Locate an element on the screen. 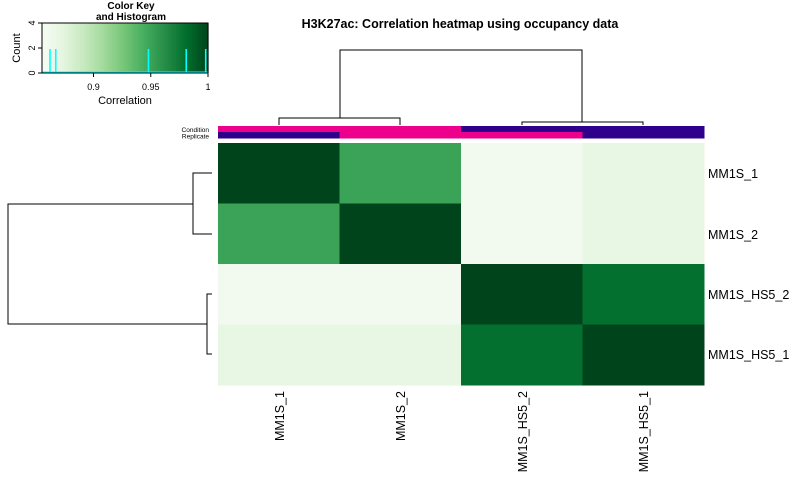 Image resolution: width=800 pixels, height=480 pixels. column-label: MM1S_2 is located at coordinates (401, 416).